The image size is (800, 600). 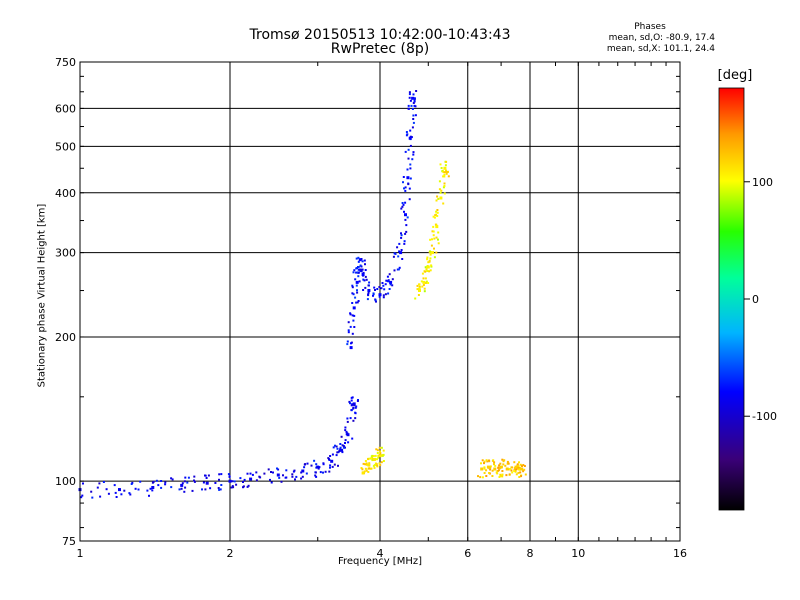 What do you see at coordinates (762, 182) in the screenshot?
I see `colorbar-tick-label: 100` at bounding box center [762, 182].